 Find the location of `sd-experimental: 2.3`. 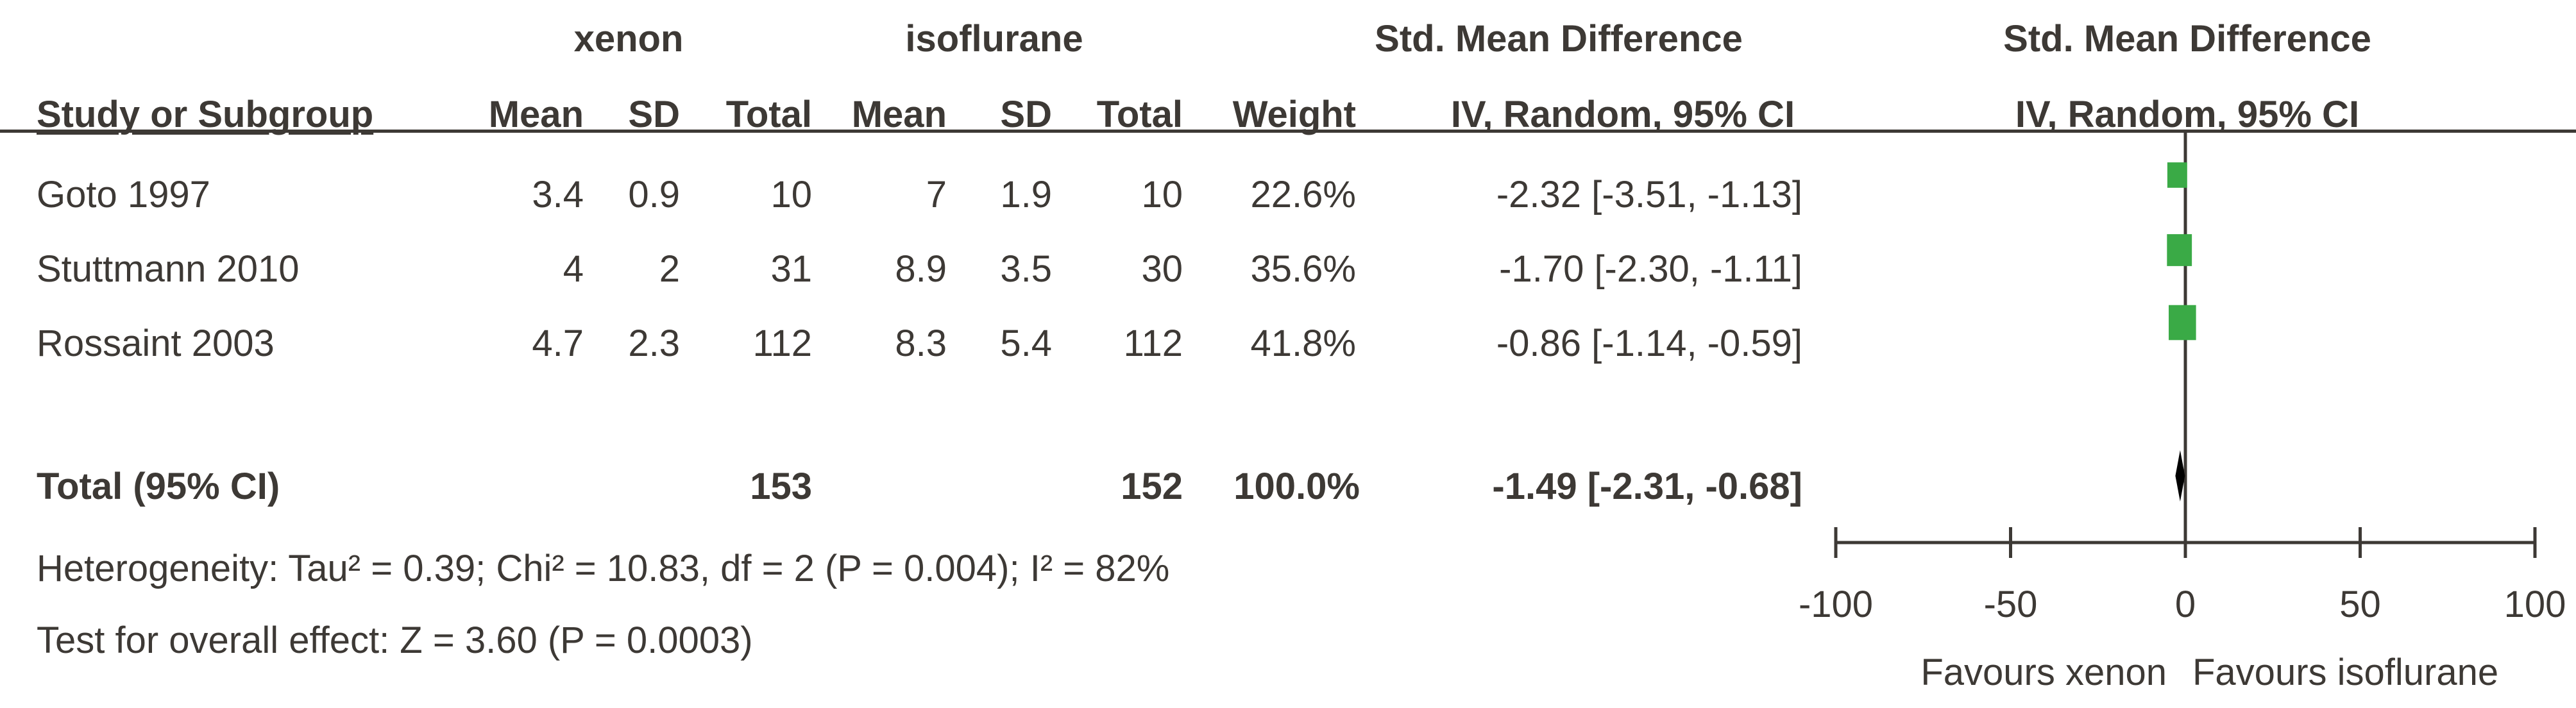

sd-experimental: 2.3 is located at coordinates (654, 343).